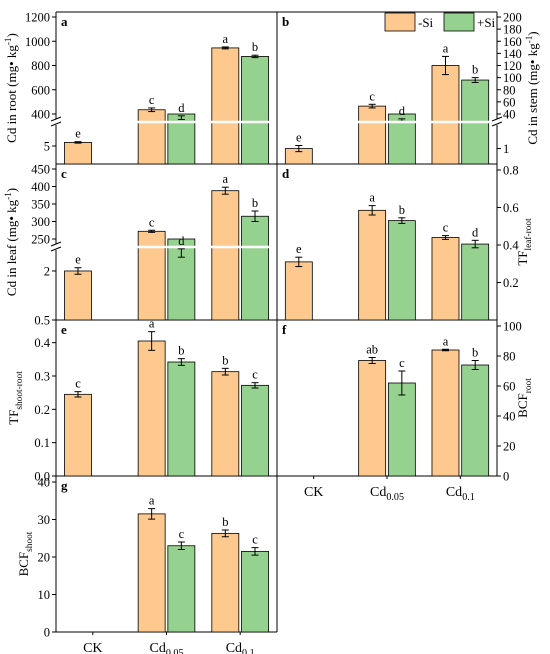 The height and width of the screenshot is (654, 550). I want to click on legend-label-minus-si: -Si, so click(426, 22).